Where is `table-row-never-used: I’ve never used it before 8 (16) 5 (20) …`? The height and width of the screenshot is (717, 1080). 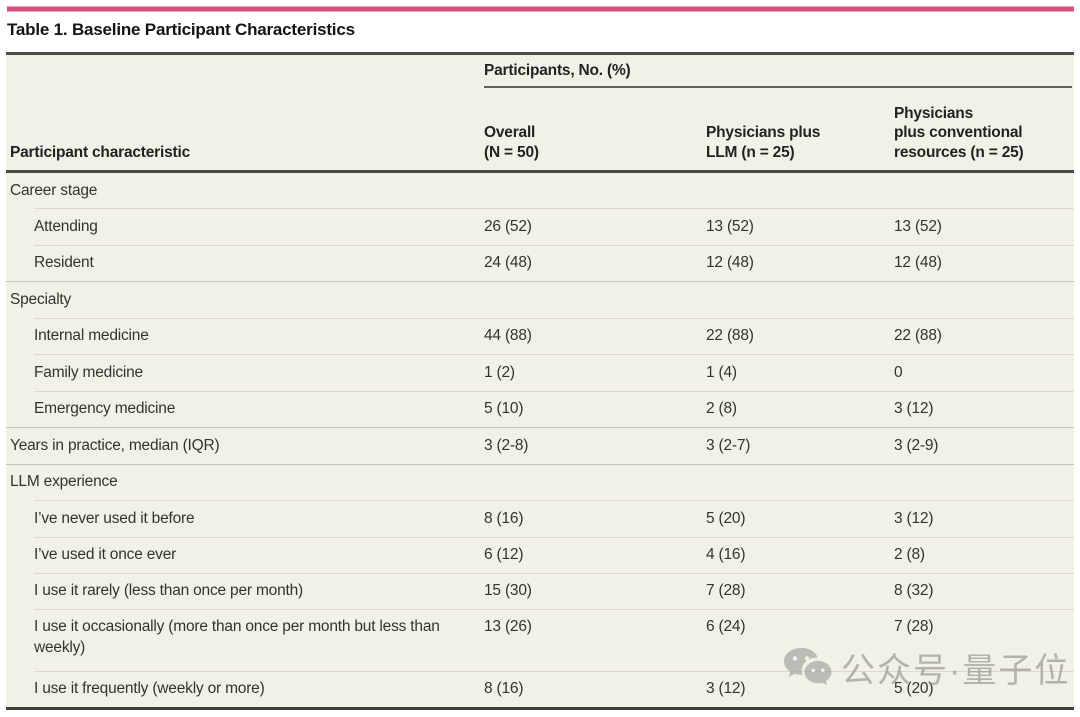 table-row-never-used: I’ve never used it before 8 (16) 5 (20) … is located at coordinates (540, 518).